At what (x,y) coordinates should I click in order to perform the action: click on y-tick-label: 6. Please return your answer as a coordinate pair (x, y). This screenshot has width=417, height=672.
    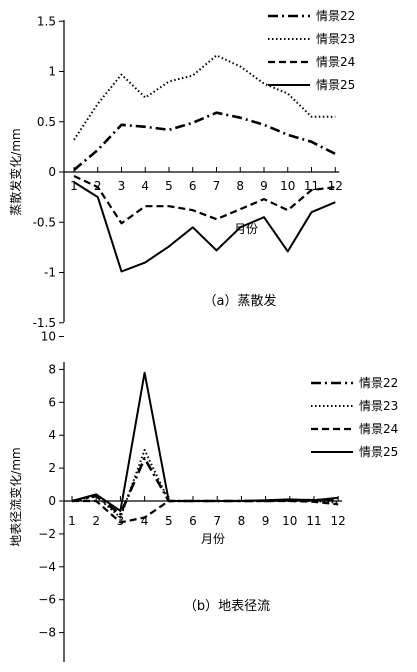
    Looking at the image, I should click on (52, 402).